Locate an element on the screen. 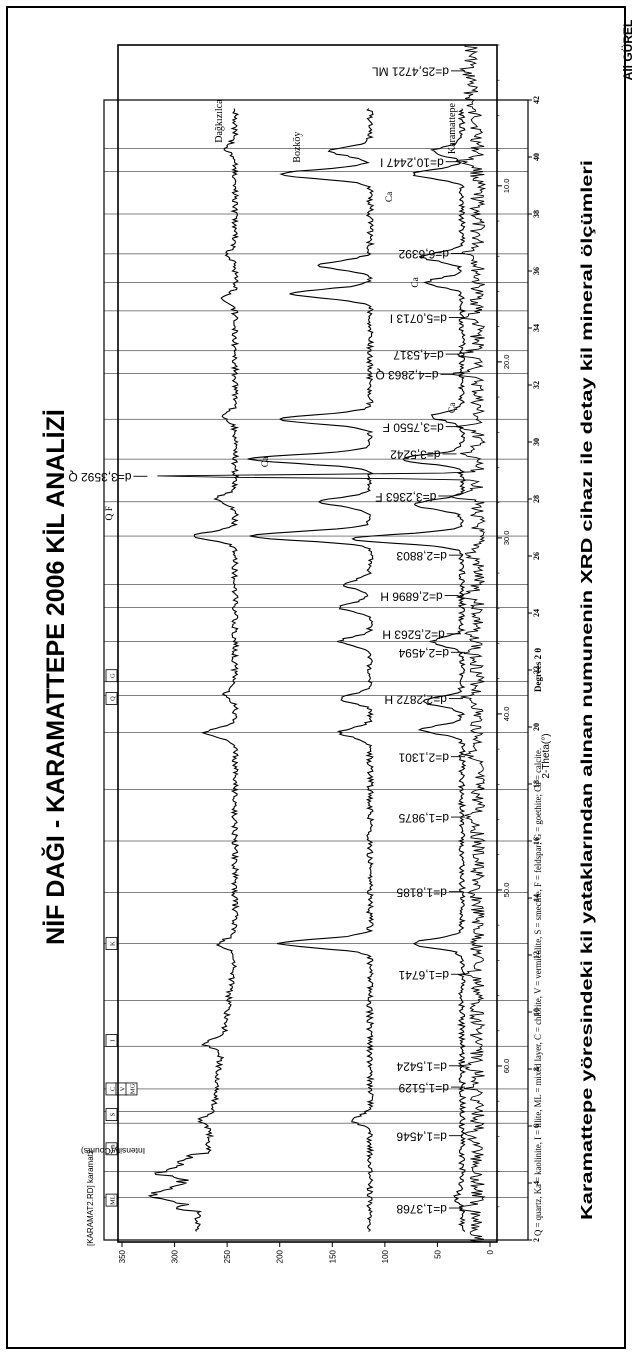 This screenshot has width=636, height=1355. x-tick-label: 50.0 is located at coordinates (506, 890).